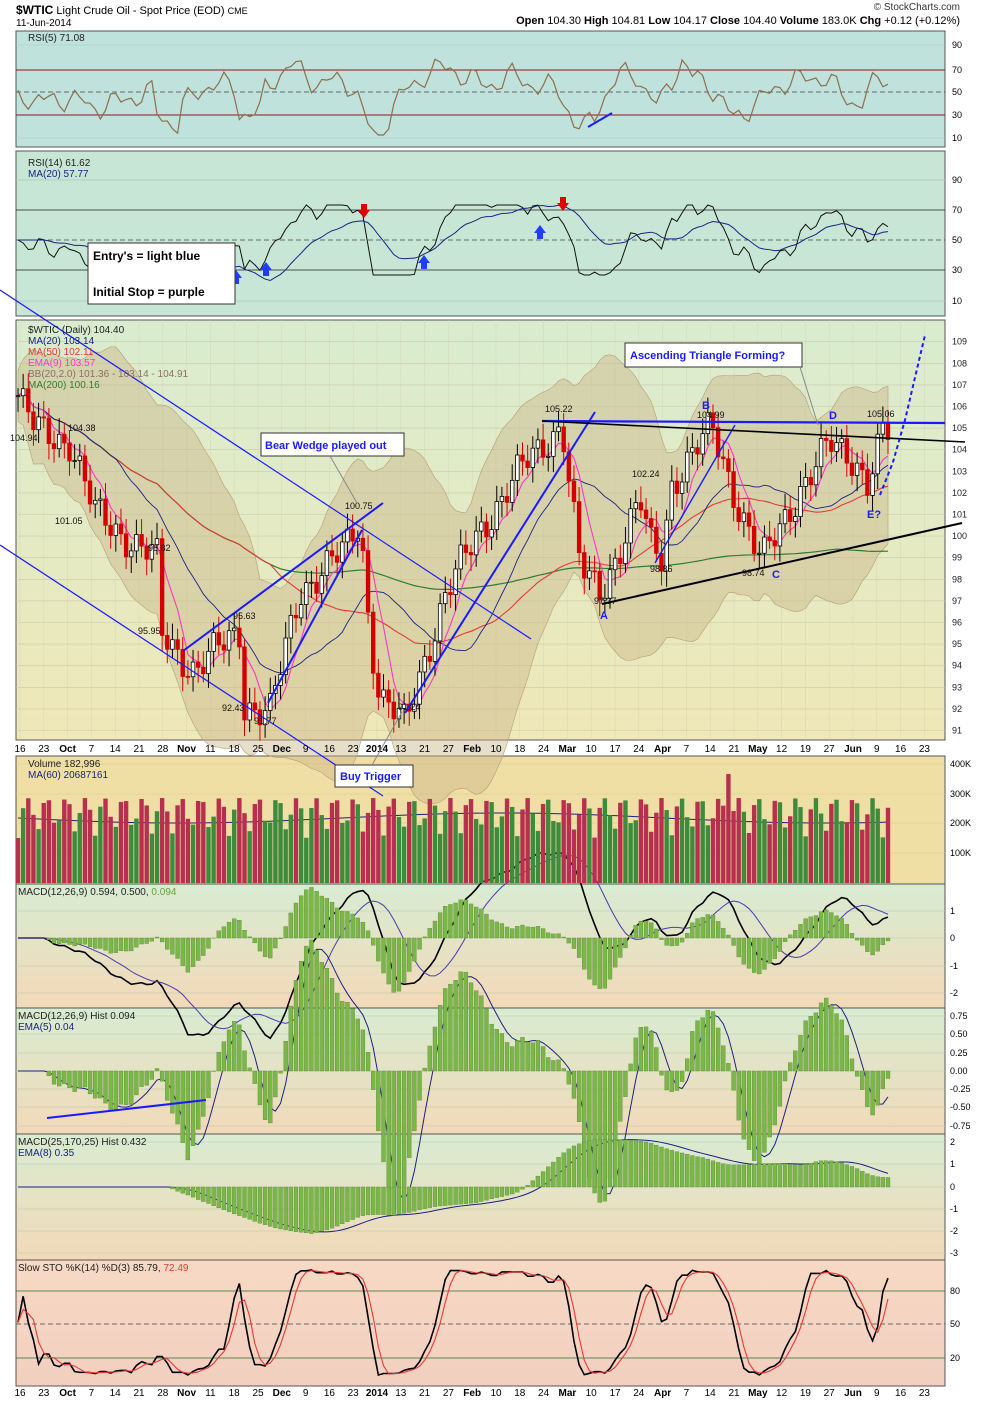 This screenshot has height=1401, width=990. Describe the element at coordinates (472, 1393) in the screenshot. I see `x-tick-label-bottom: Feb` at that location.